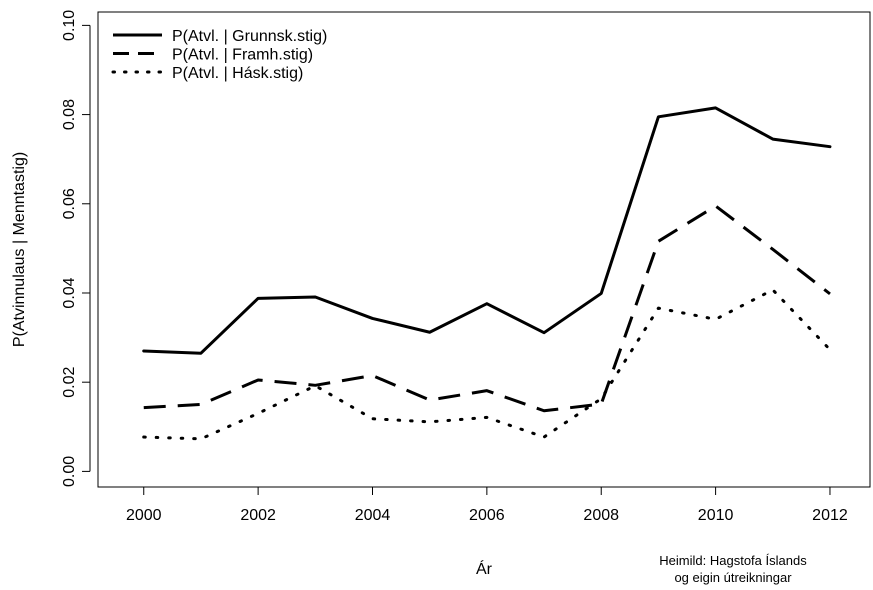  Describe the element at coordinates (373, 515) in the screenshot. I see `x-tick-label: 2004` at that location.